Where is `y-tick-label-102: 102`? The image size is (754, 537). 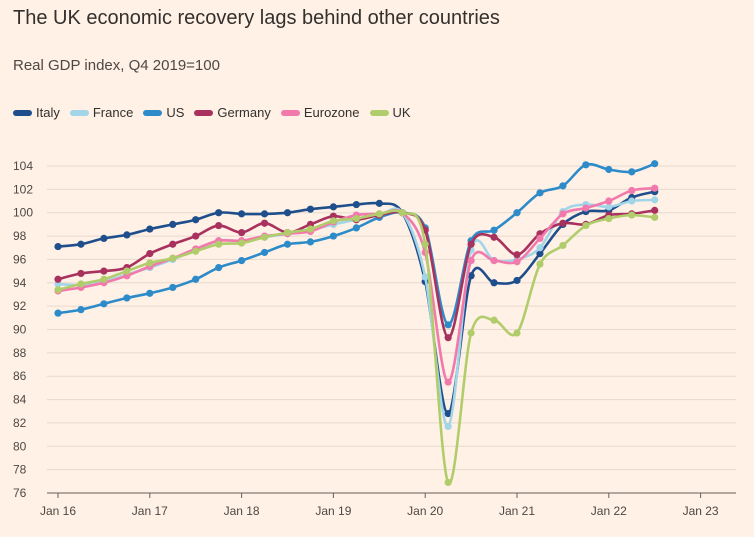 y-tick-label-102: 102 is located at coordinates (23, 189).